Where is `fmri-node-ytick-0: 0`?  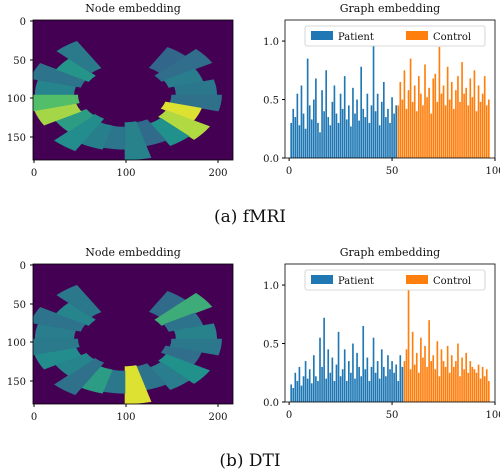 fmri-node-ytick-0: 0 is located at coordinates (23, 22).